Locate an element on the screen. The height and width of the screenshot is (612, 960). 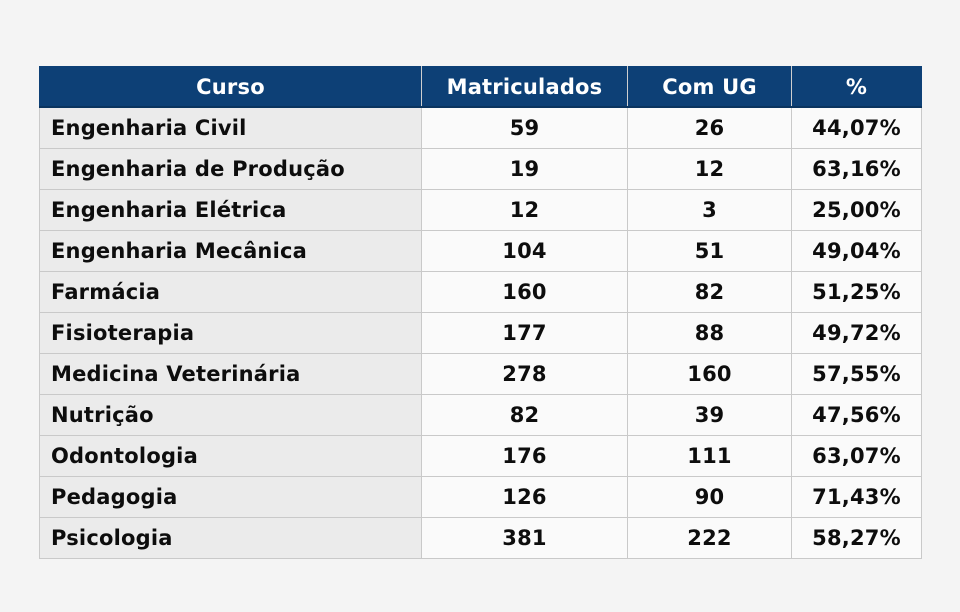
cell-matriculados: 12 is located at coordinates (524, 210).